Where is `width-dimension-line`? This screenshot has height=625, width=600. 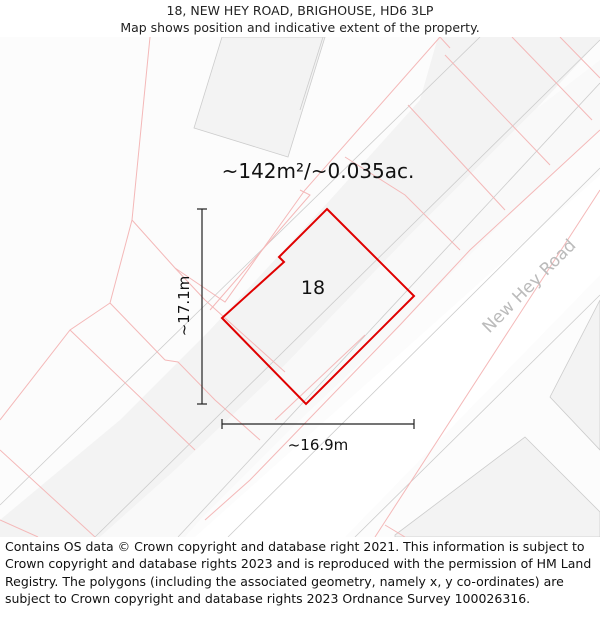
width-dimension-line is located at coordinates (318, 424).